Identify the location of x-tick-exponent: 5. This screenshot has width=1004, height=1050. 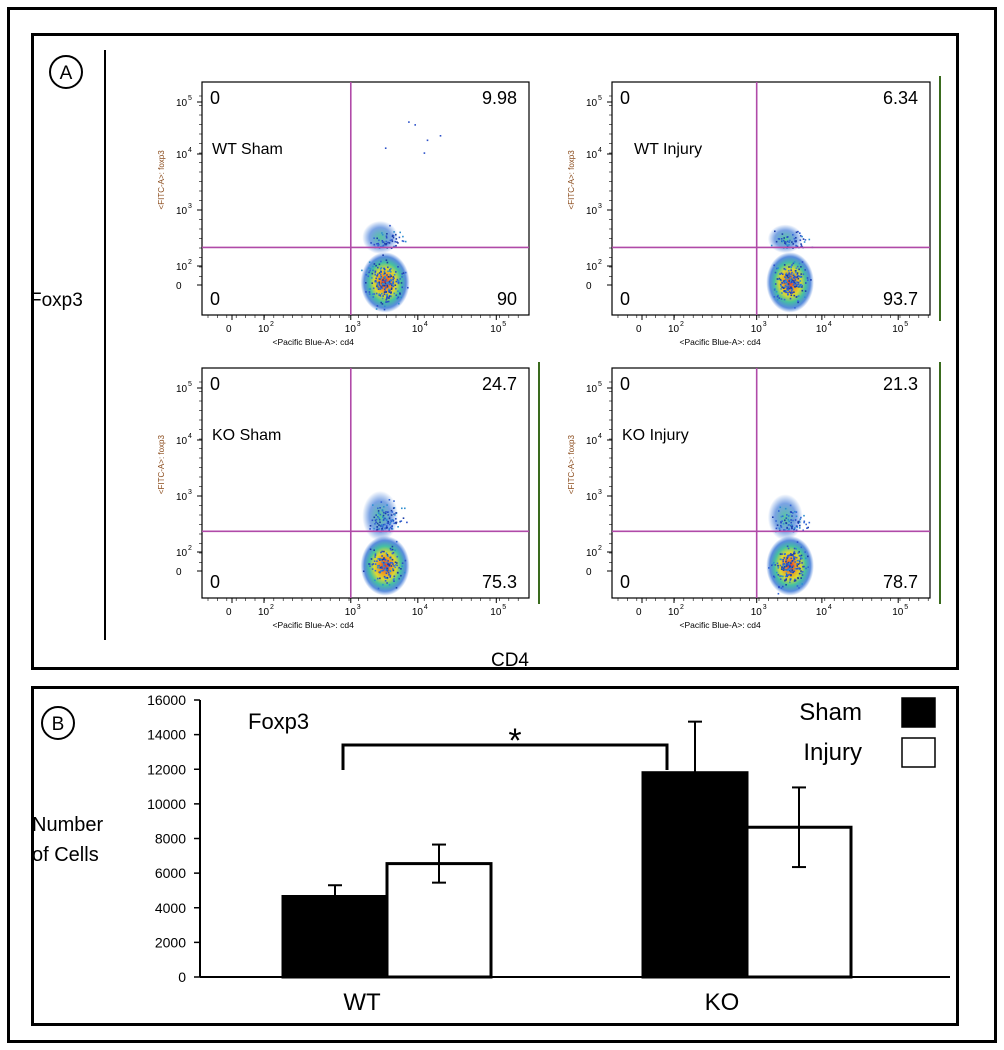
(906, 607).